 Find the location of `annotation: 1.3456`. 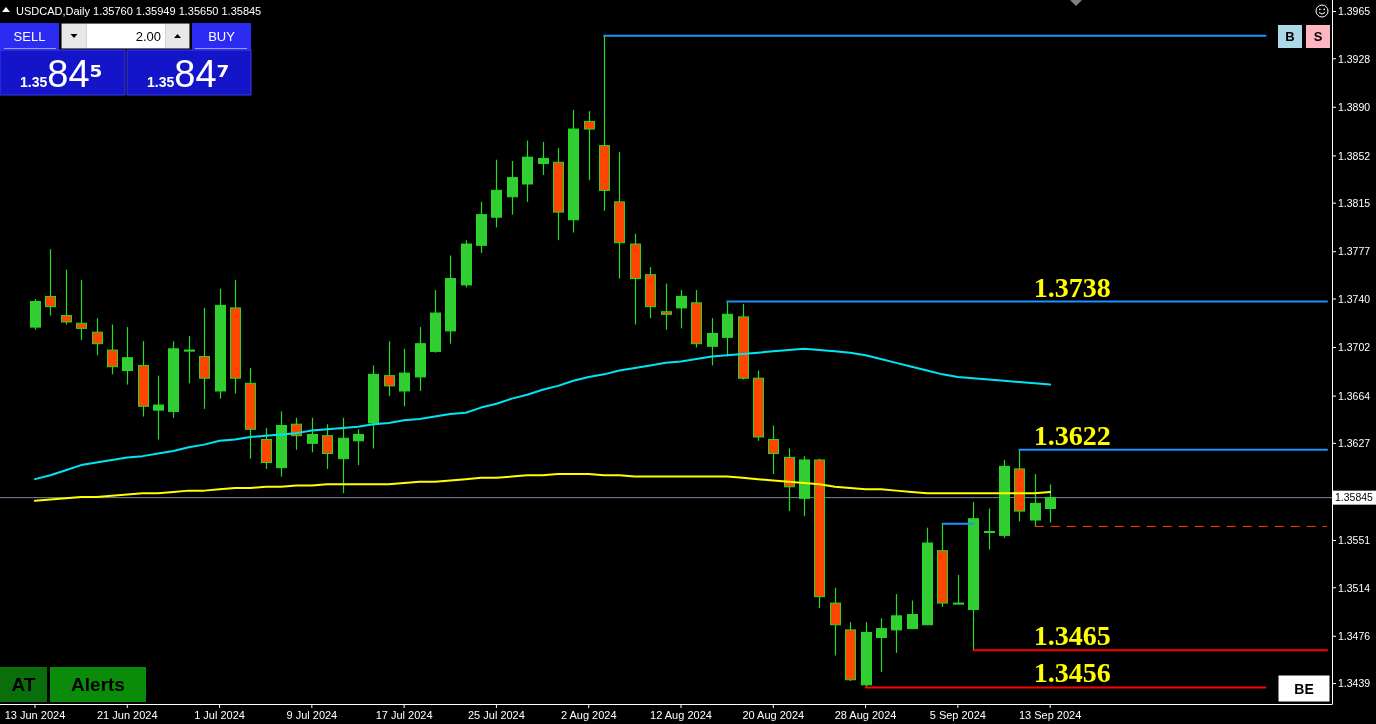

annotation: 1.3456 is located at coordinates (1072, 673).